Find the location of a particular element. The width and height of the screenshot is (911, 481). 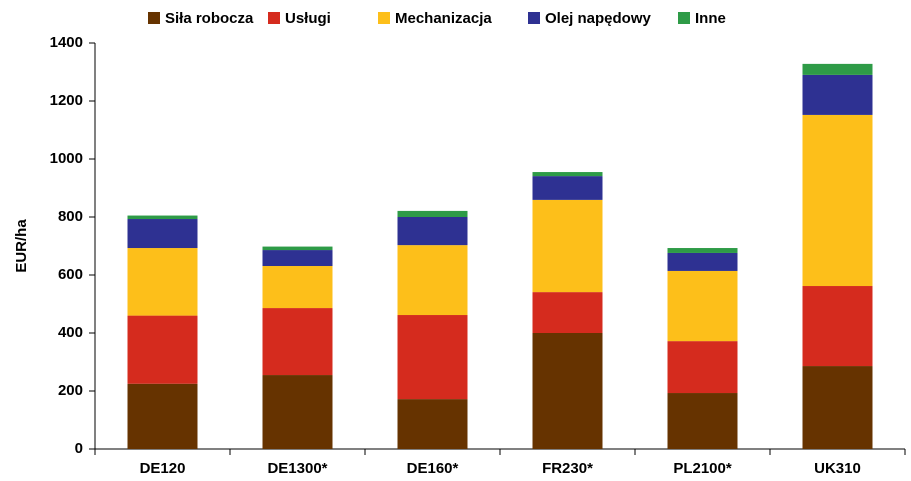

y-tick-label: 1200 is located at coordinates (66, 100).